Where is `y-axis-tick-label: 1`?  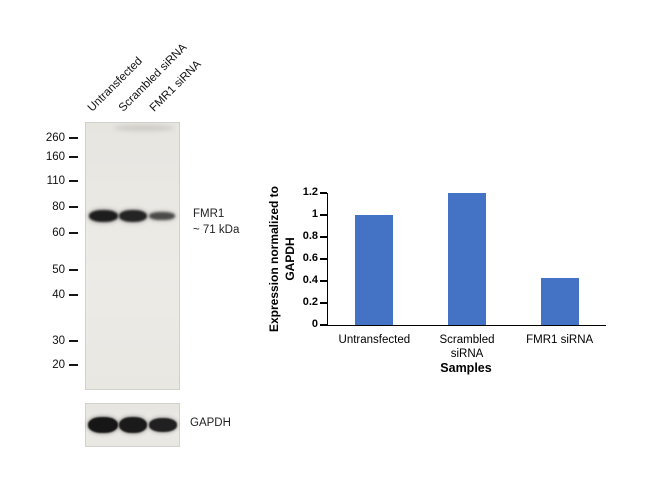 y-axis-tick-label: 1 is located at coordinates (314, 214).